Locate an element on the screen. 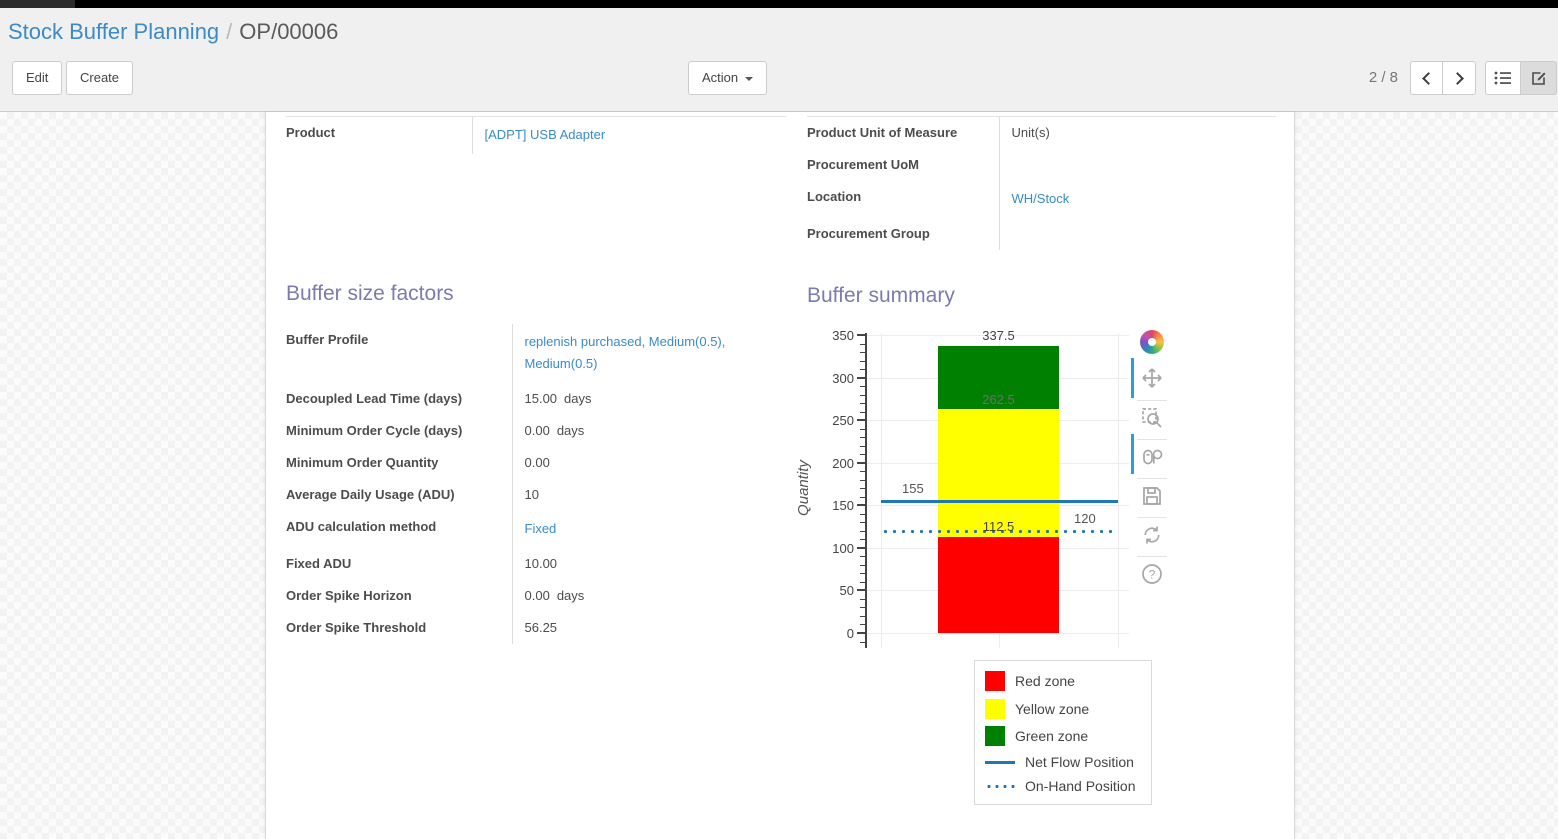  chart-zone-yellow is located at coordinates (998, 473).